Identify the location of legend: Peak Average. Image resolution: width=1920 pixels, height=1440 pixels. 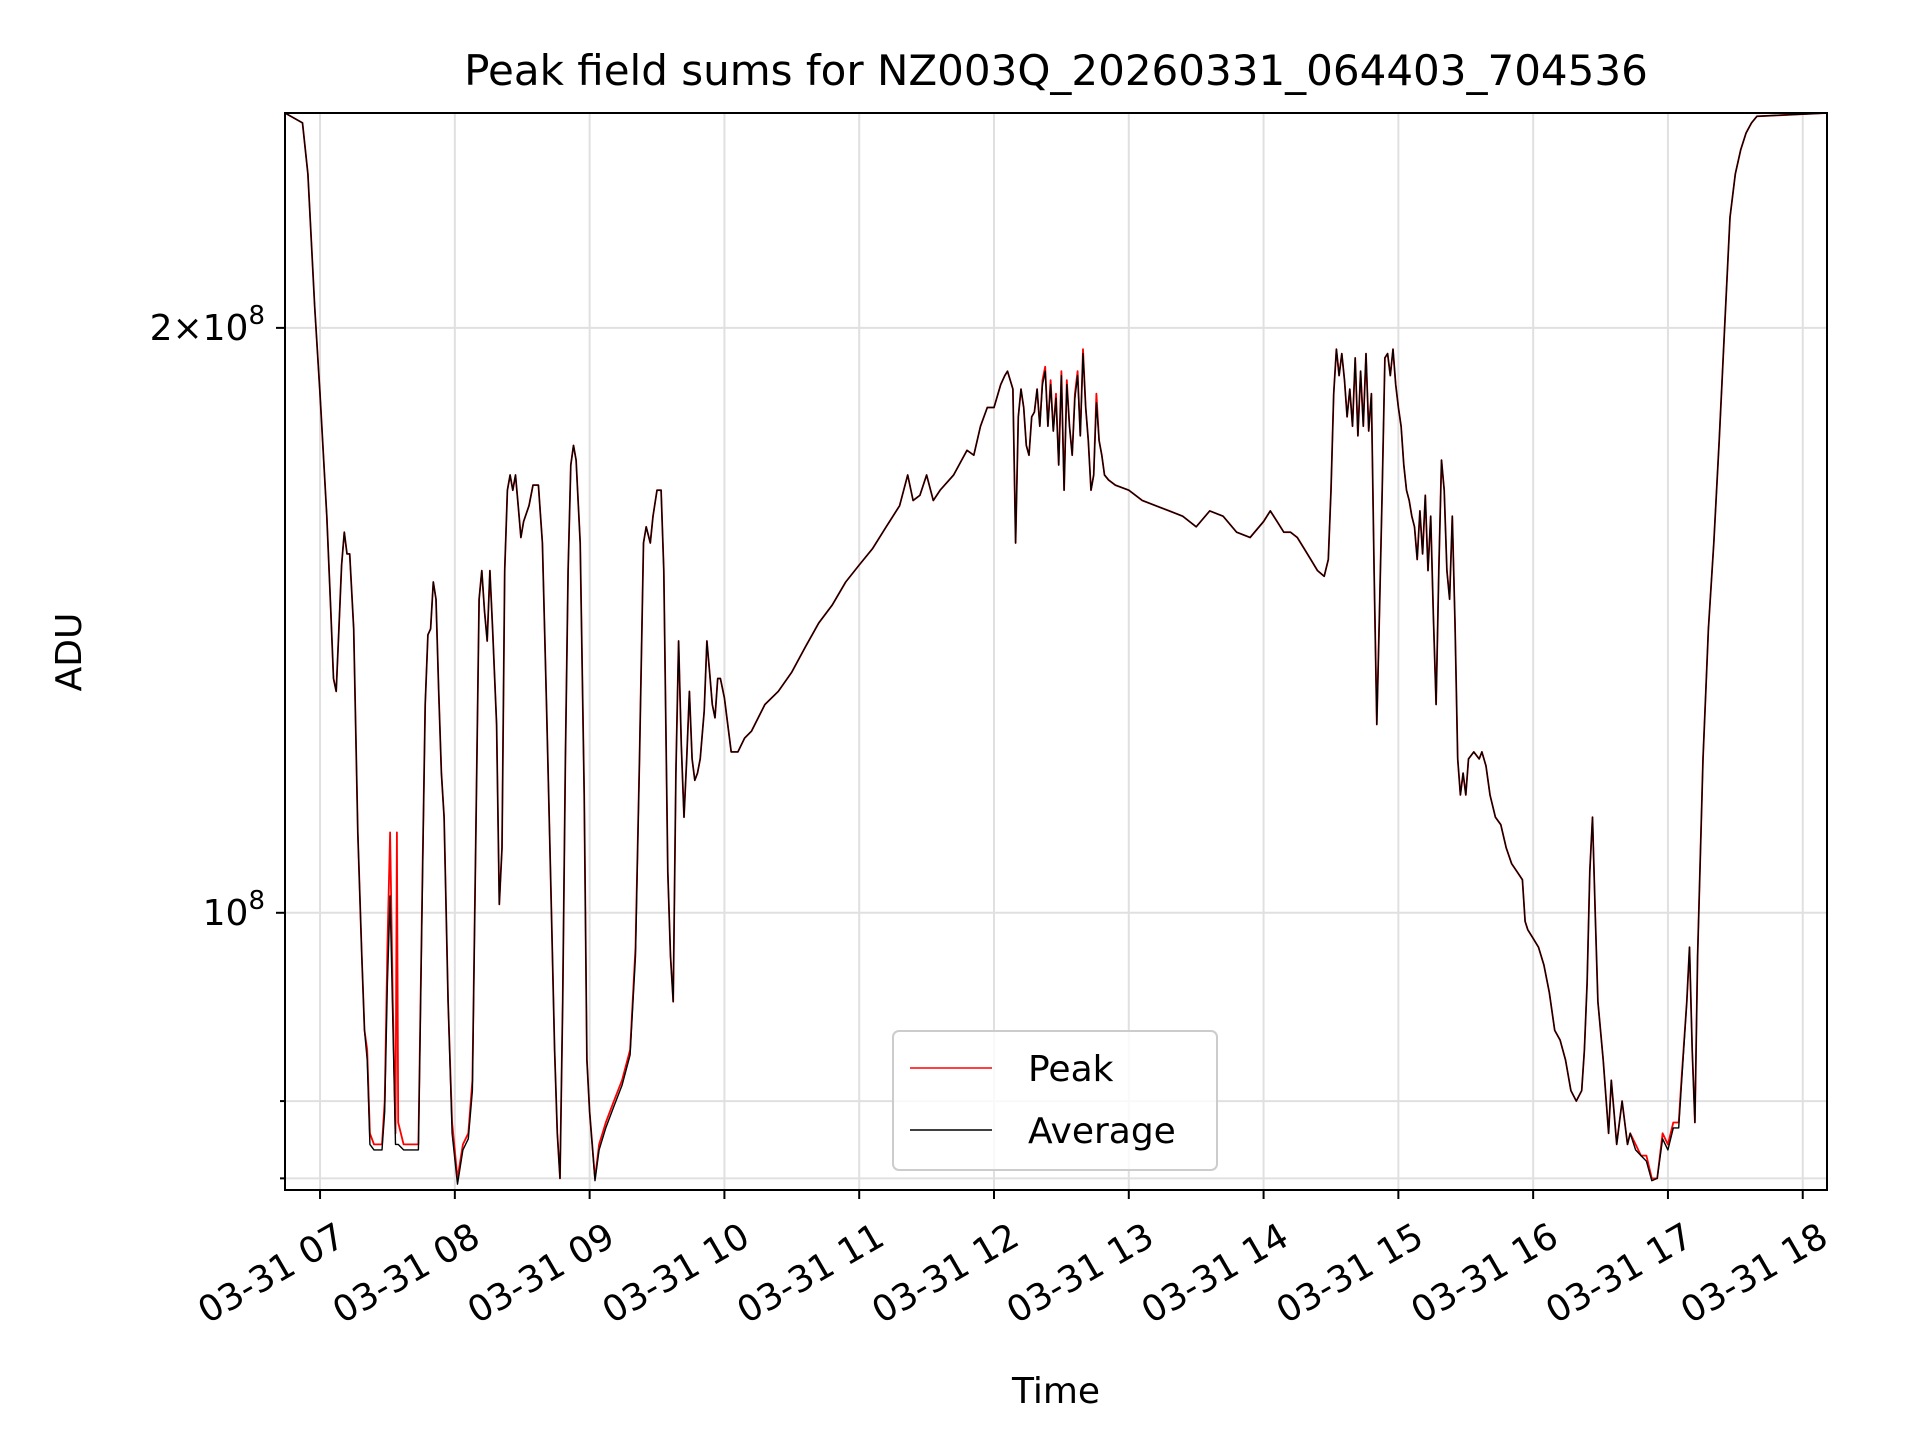
(1055, 1100).